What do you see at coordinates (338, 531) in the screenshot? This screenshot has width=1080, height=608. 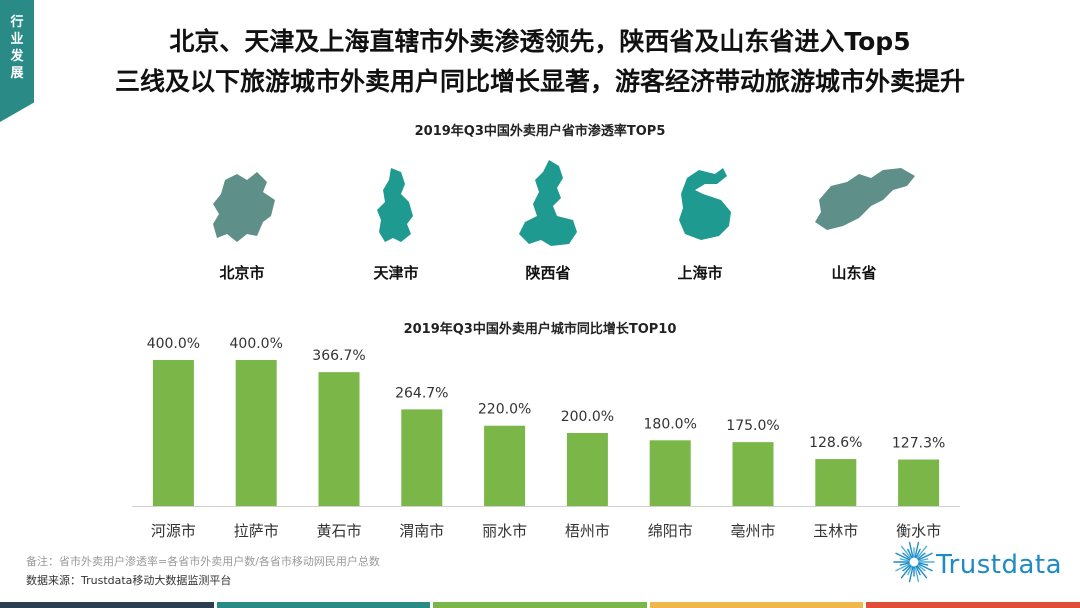 I see `category-label: 黄石市` at bounding box center [338, 531].